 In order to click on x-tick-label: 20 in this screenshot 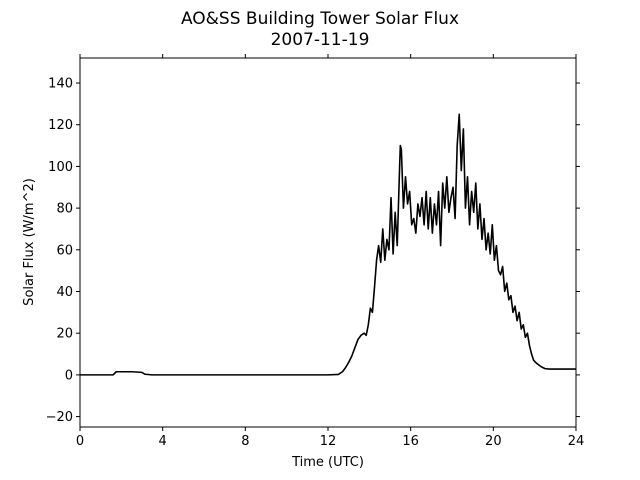, I will do `click(493, 441)`.